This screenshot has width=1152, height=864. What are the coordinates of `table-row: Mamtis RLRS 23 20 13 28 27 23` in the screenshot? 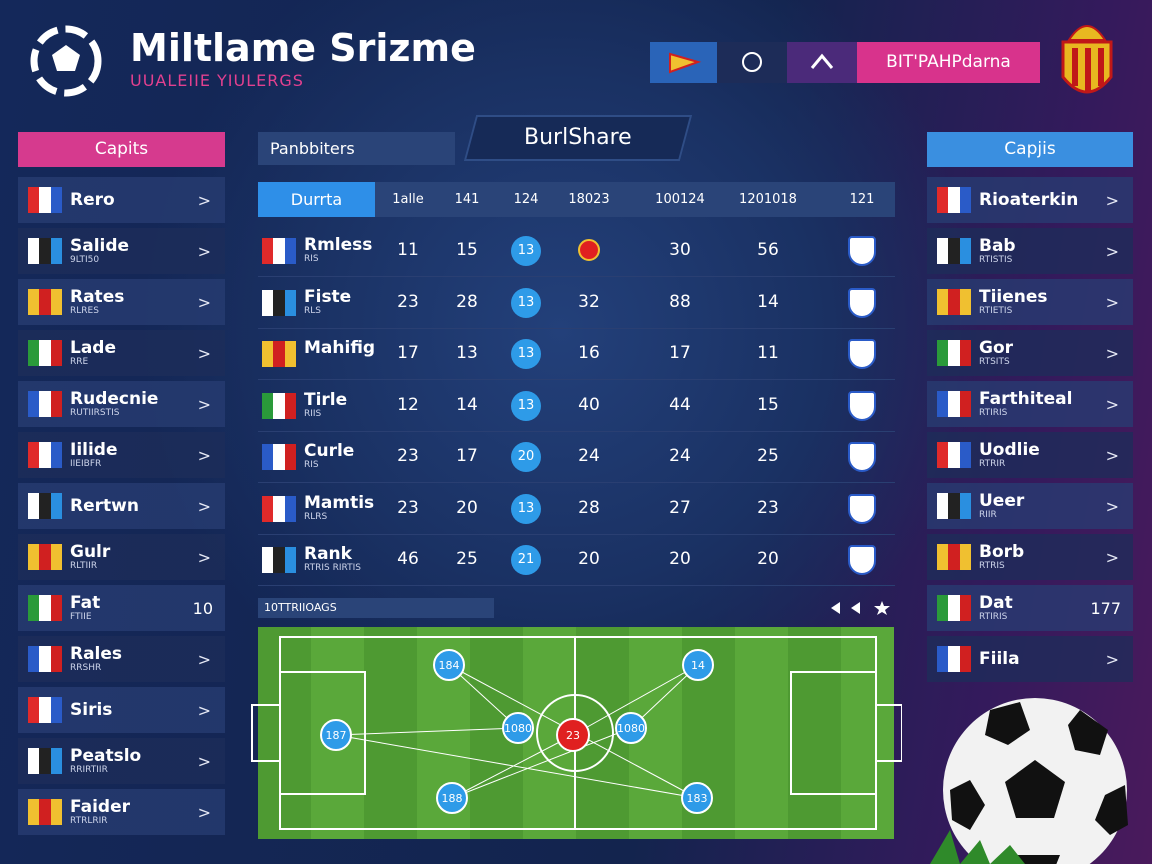 It's located at (576, 509).